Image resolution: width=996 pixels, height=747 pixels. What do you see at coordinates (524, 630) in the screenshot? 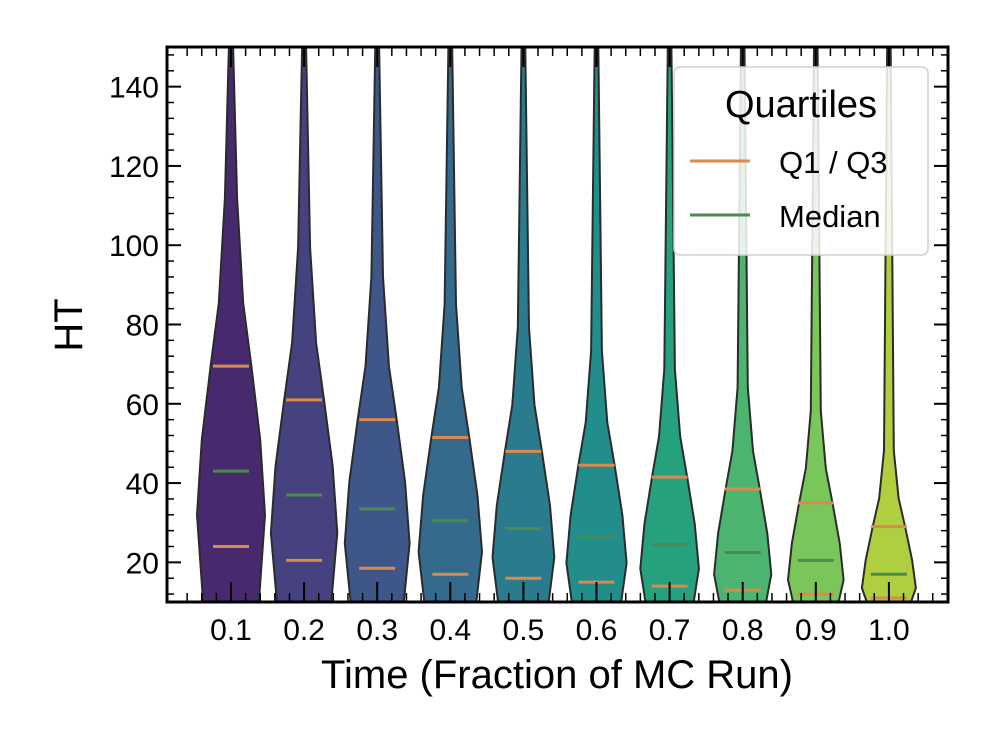
I see `x-tick-label: 0.5` at bounding box center [524, 630].